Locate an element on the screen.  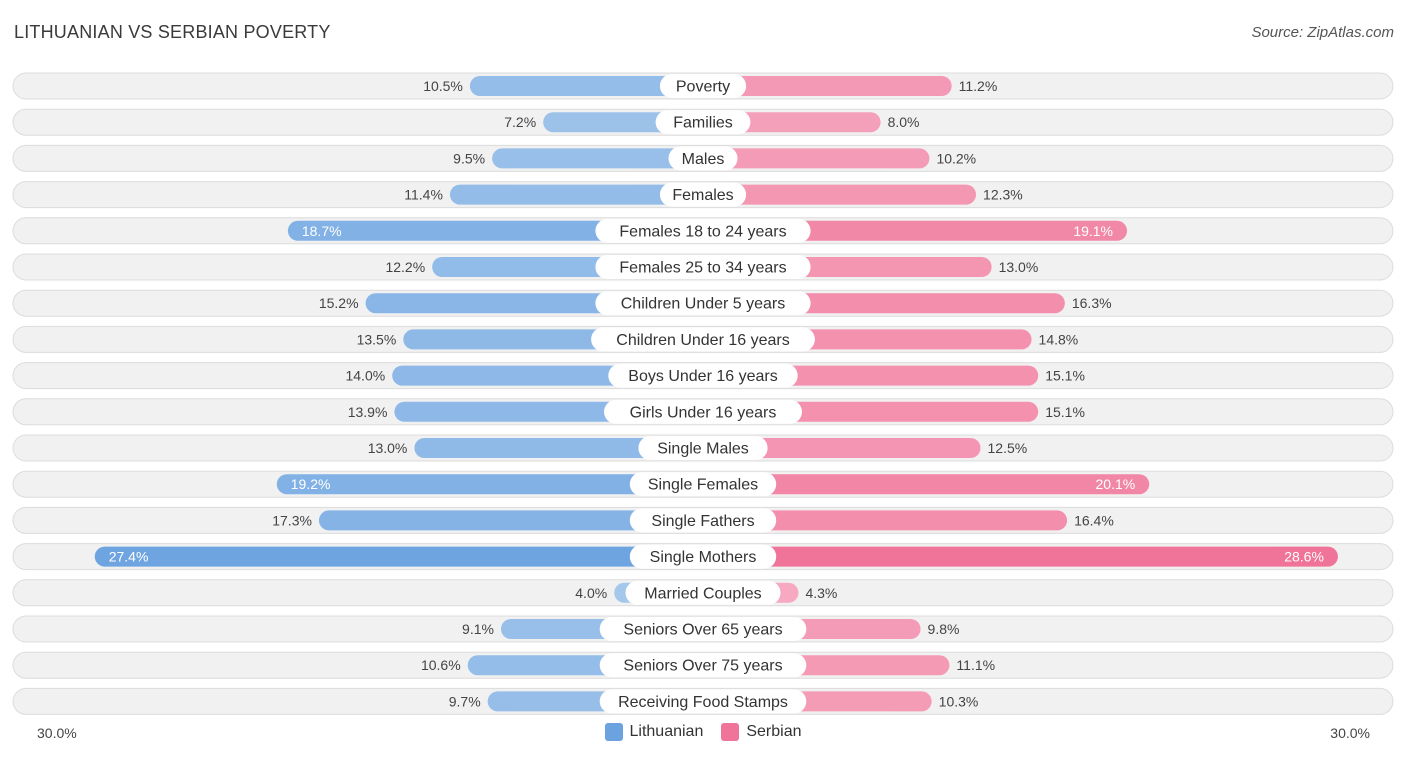
category-label: Females 25 to 34 years is located at coordinates (702, 268).